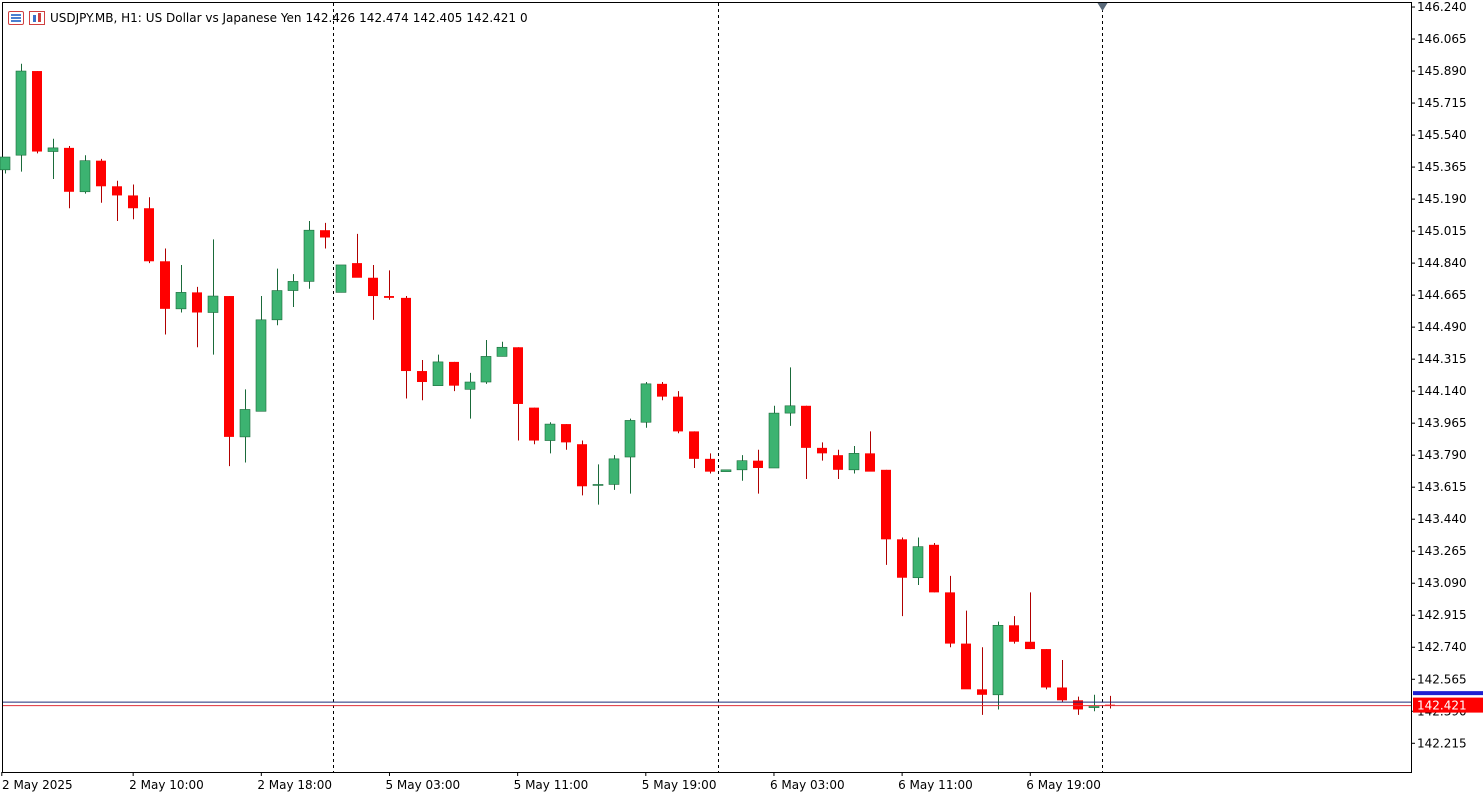 The height and width of the screenshot is (799, 1484). I want to click on y-tick-label: 143.090, so click(1442, 583).